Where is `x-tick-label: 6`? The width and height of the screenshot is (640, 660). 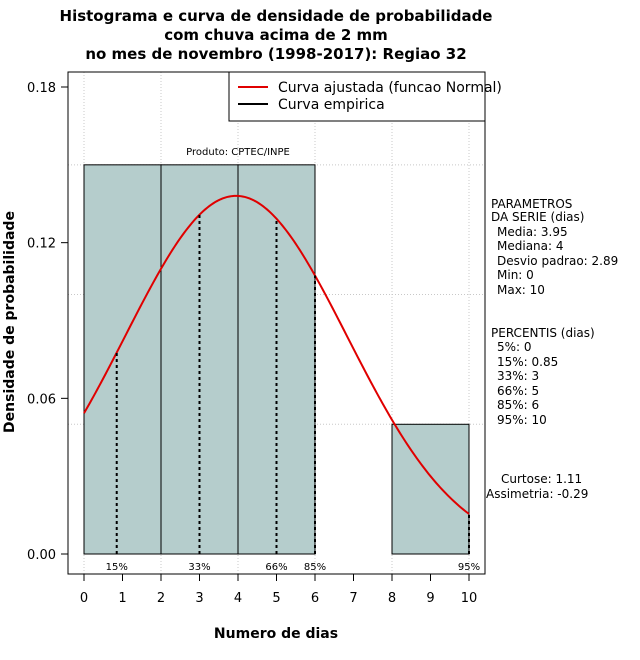
x-tick-label: 6 is located at coordinates (315, 598).